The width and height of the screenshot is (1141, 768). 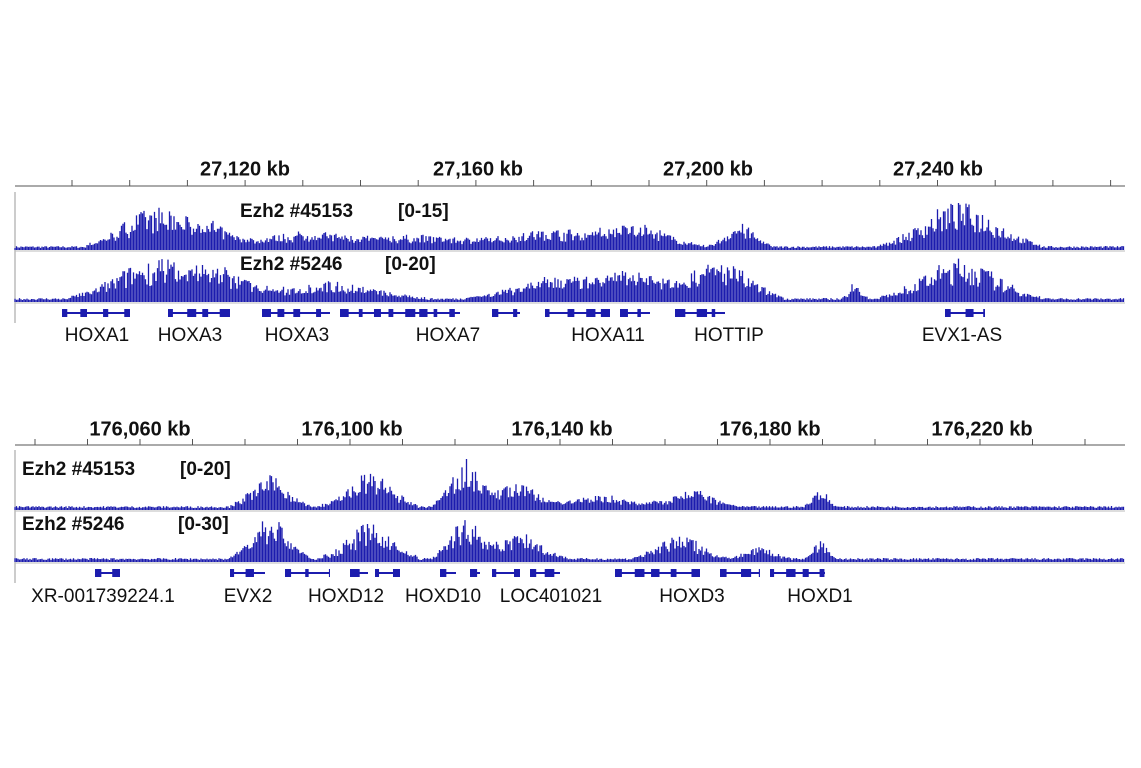 What do you see at coordinates (478, 169) in the screenshot?
I see `ruler-label: 27,160 kb` at bounding box center [478, 169].